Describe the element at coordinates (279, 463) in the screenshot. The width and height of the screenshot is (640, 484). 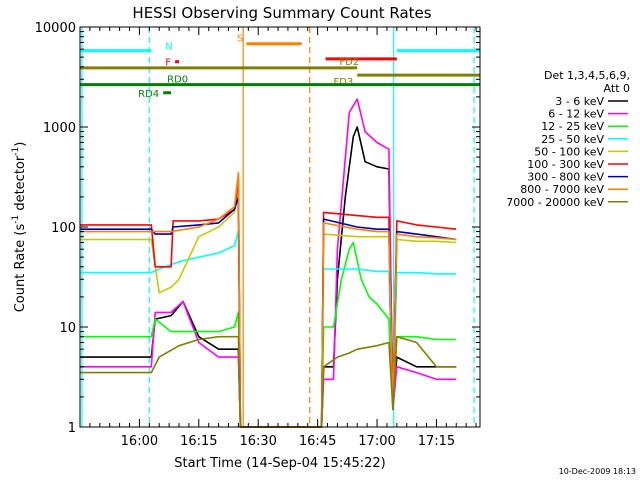
I see `x-axis-label: Start Time (14-Sep-04 15:45:22)` at that location.